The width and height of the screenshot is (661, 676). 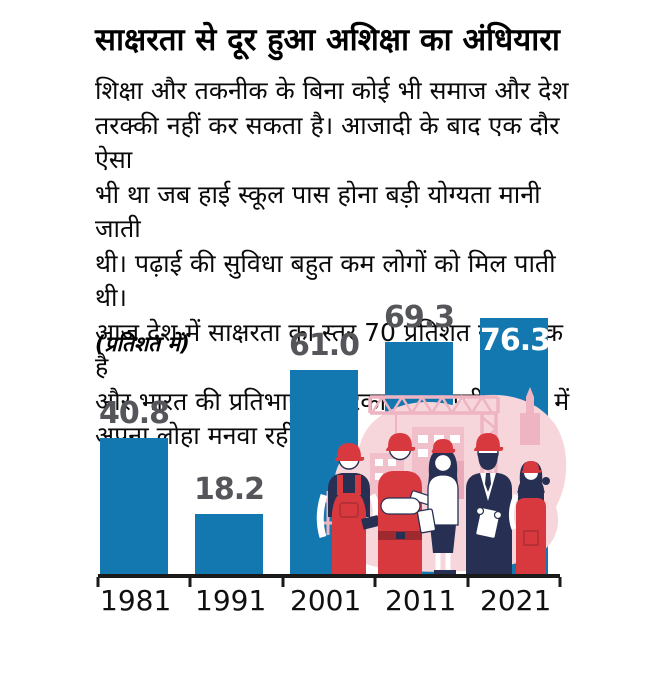 I want to click on worker-woman-pinafore, so click(x=529, y=519).